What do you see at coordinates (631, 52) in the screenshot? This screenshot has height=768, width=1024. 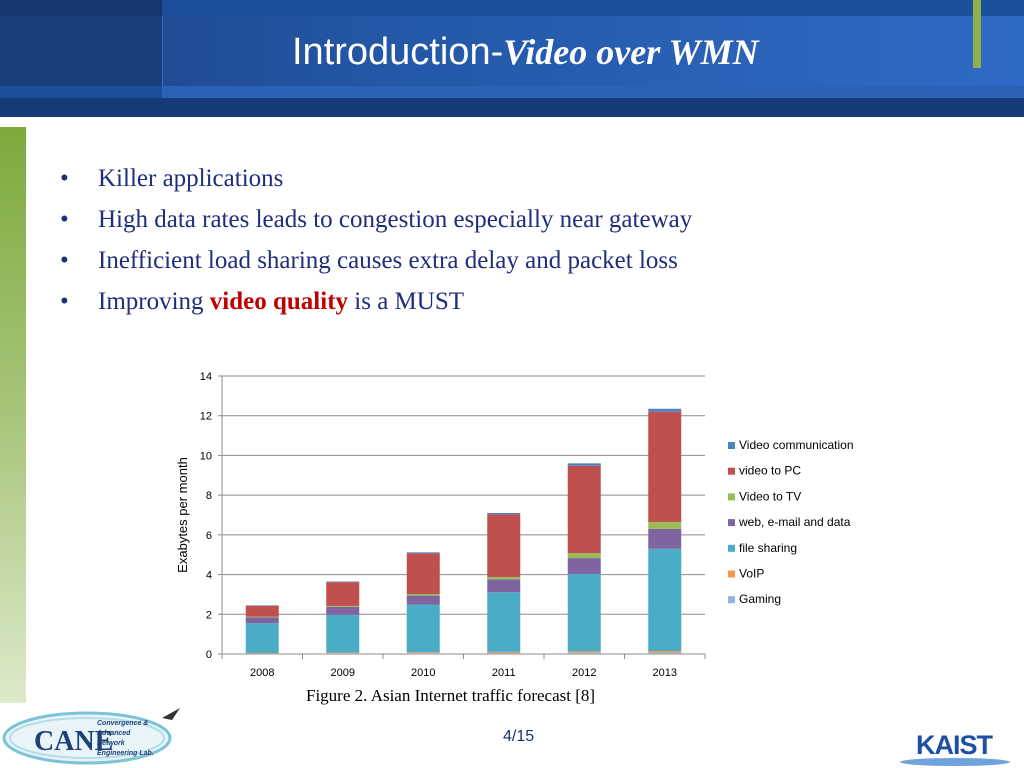 I see `slide-title-italic: Video over WMN` at bounding box center [631, 52].